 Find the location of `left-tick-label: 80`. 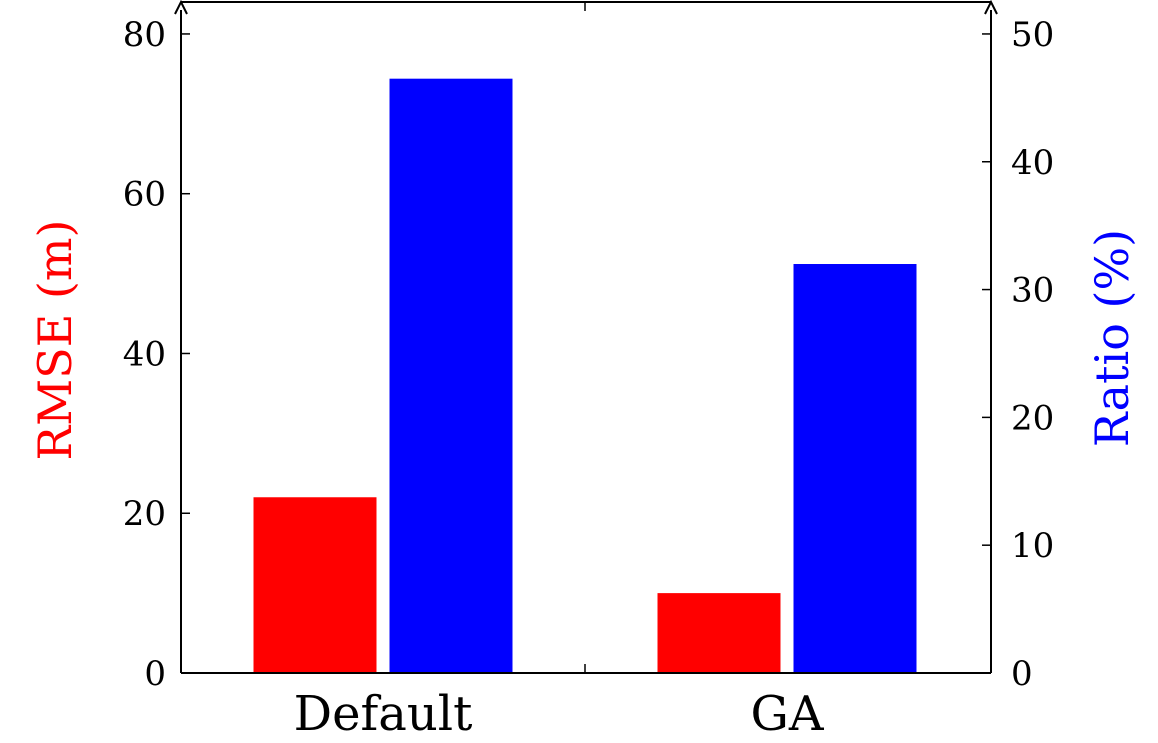

left-tick-label: 80 is located at coordinates (144, 35).